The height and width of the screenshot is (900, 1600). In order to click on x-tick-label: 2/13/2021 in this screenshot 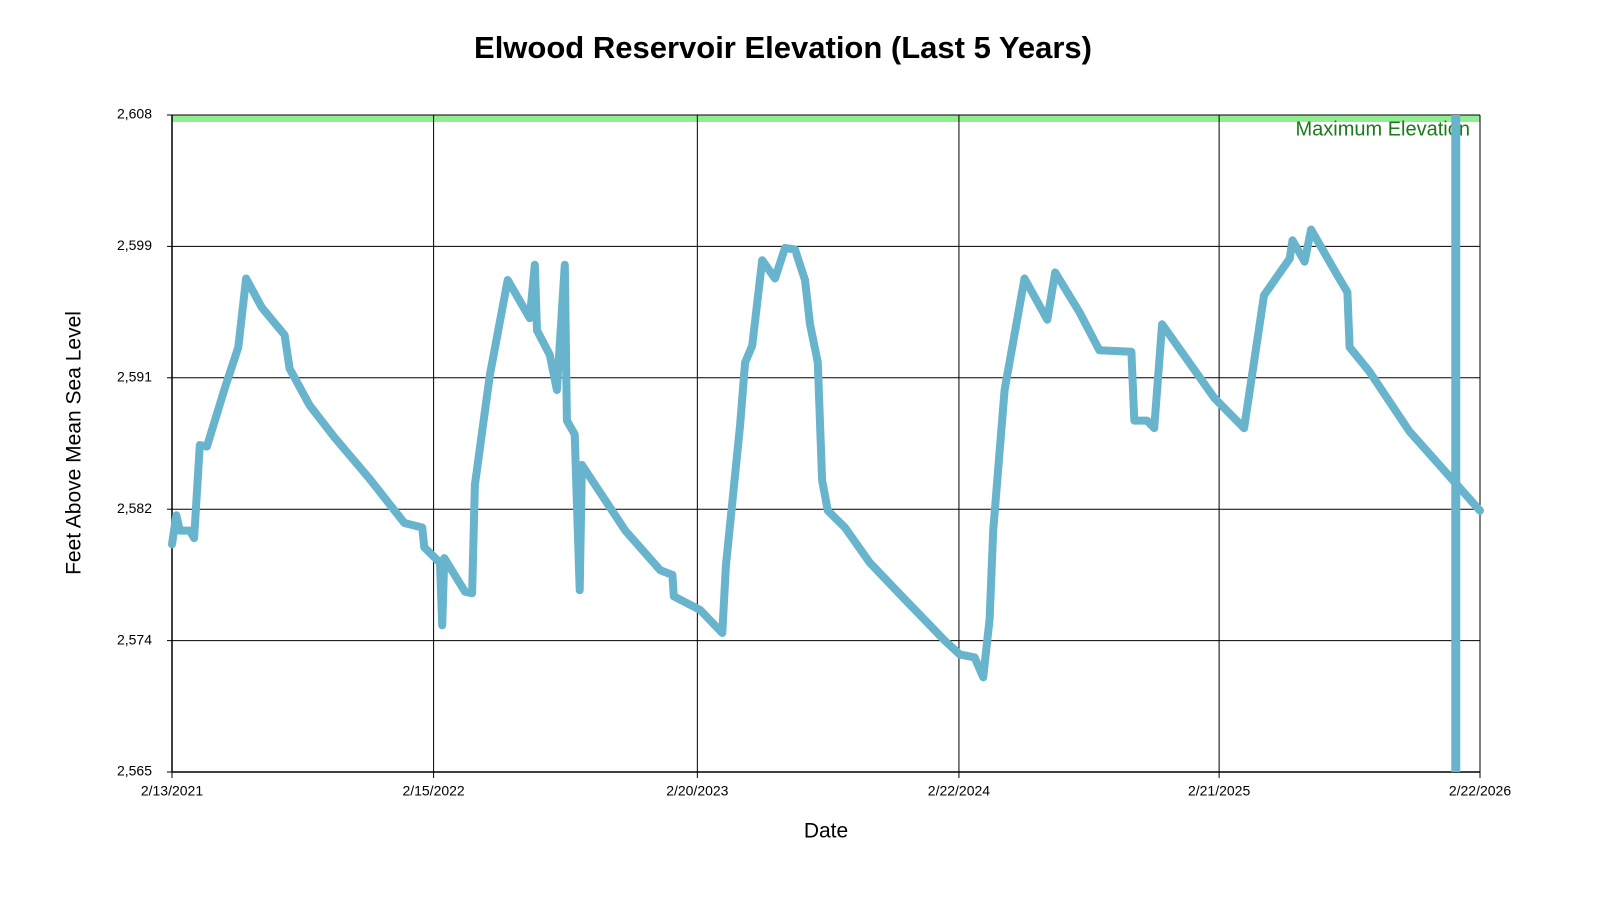, I will do `click(172, 791)`.